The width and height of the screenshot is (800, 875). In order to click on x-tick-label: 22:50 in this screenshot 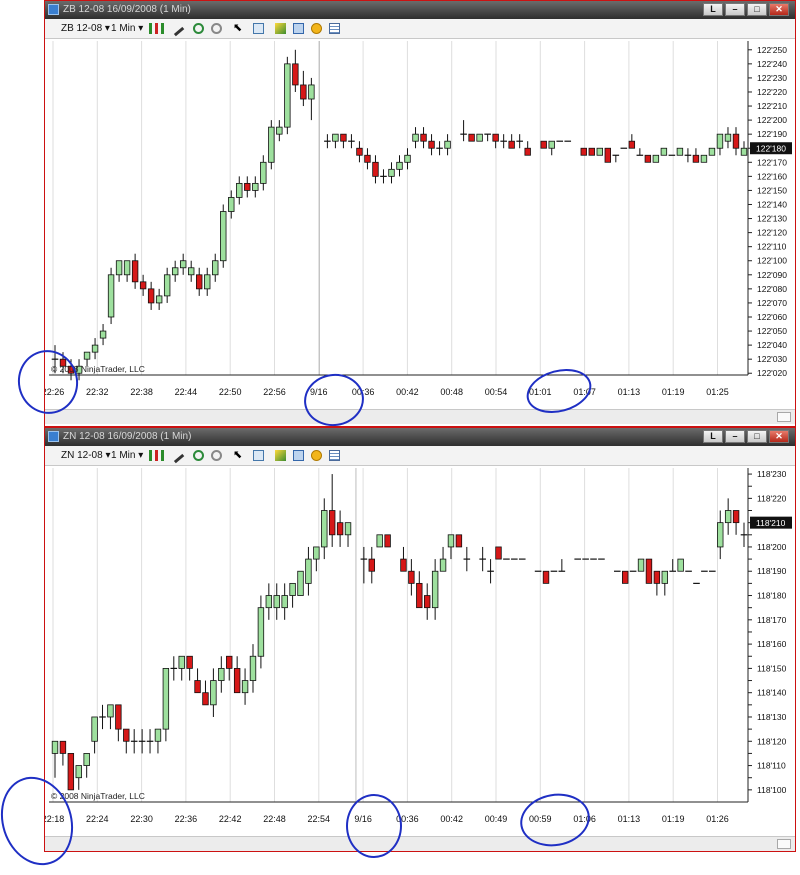, I will do `click(230, 392)`.